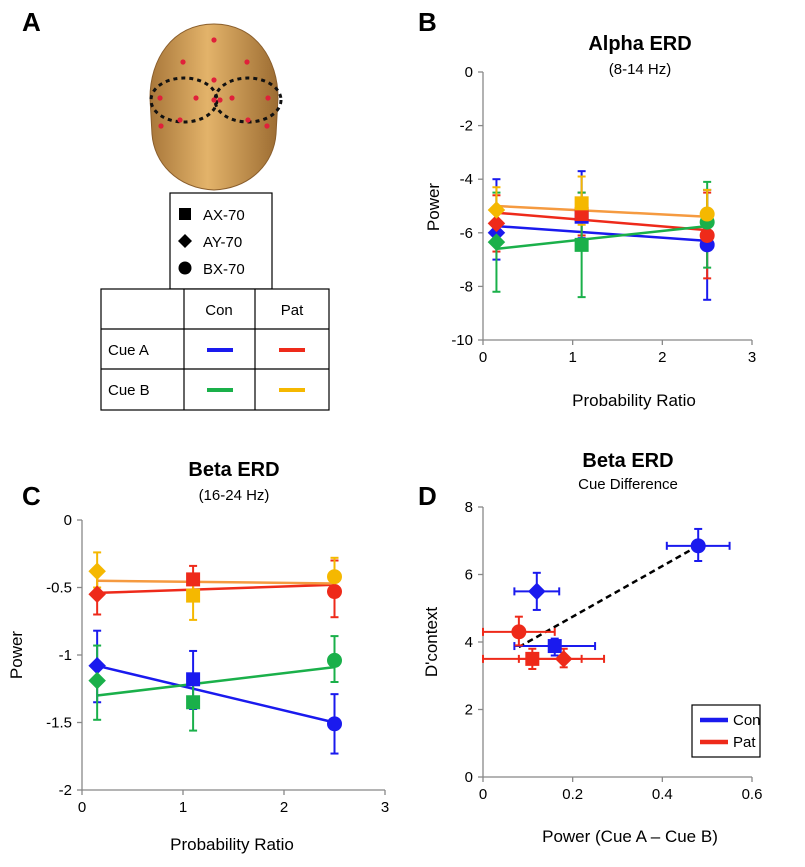 This screenshot has width=805, height=867. I want to click on chart-d-subtitle: Cue Difference, so click(628, 484).